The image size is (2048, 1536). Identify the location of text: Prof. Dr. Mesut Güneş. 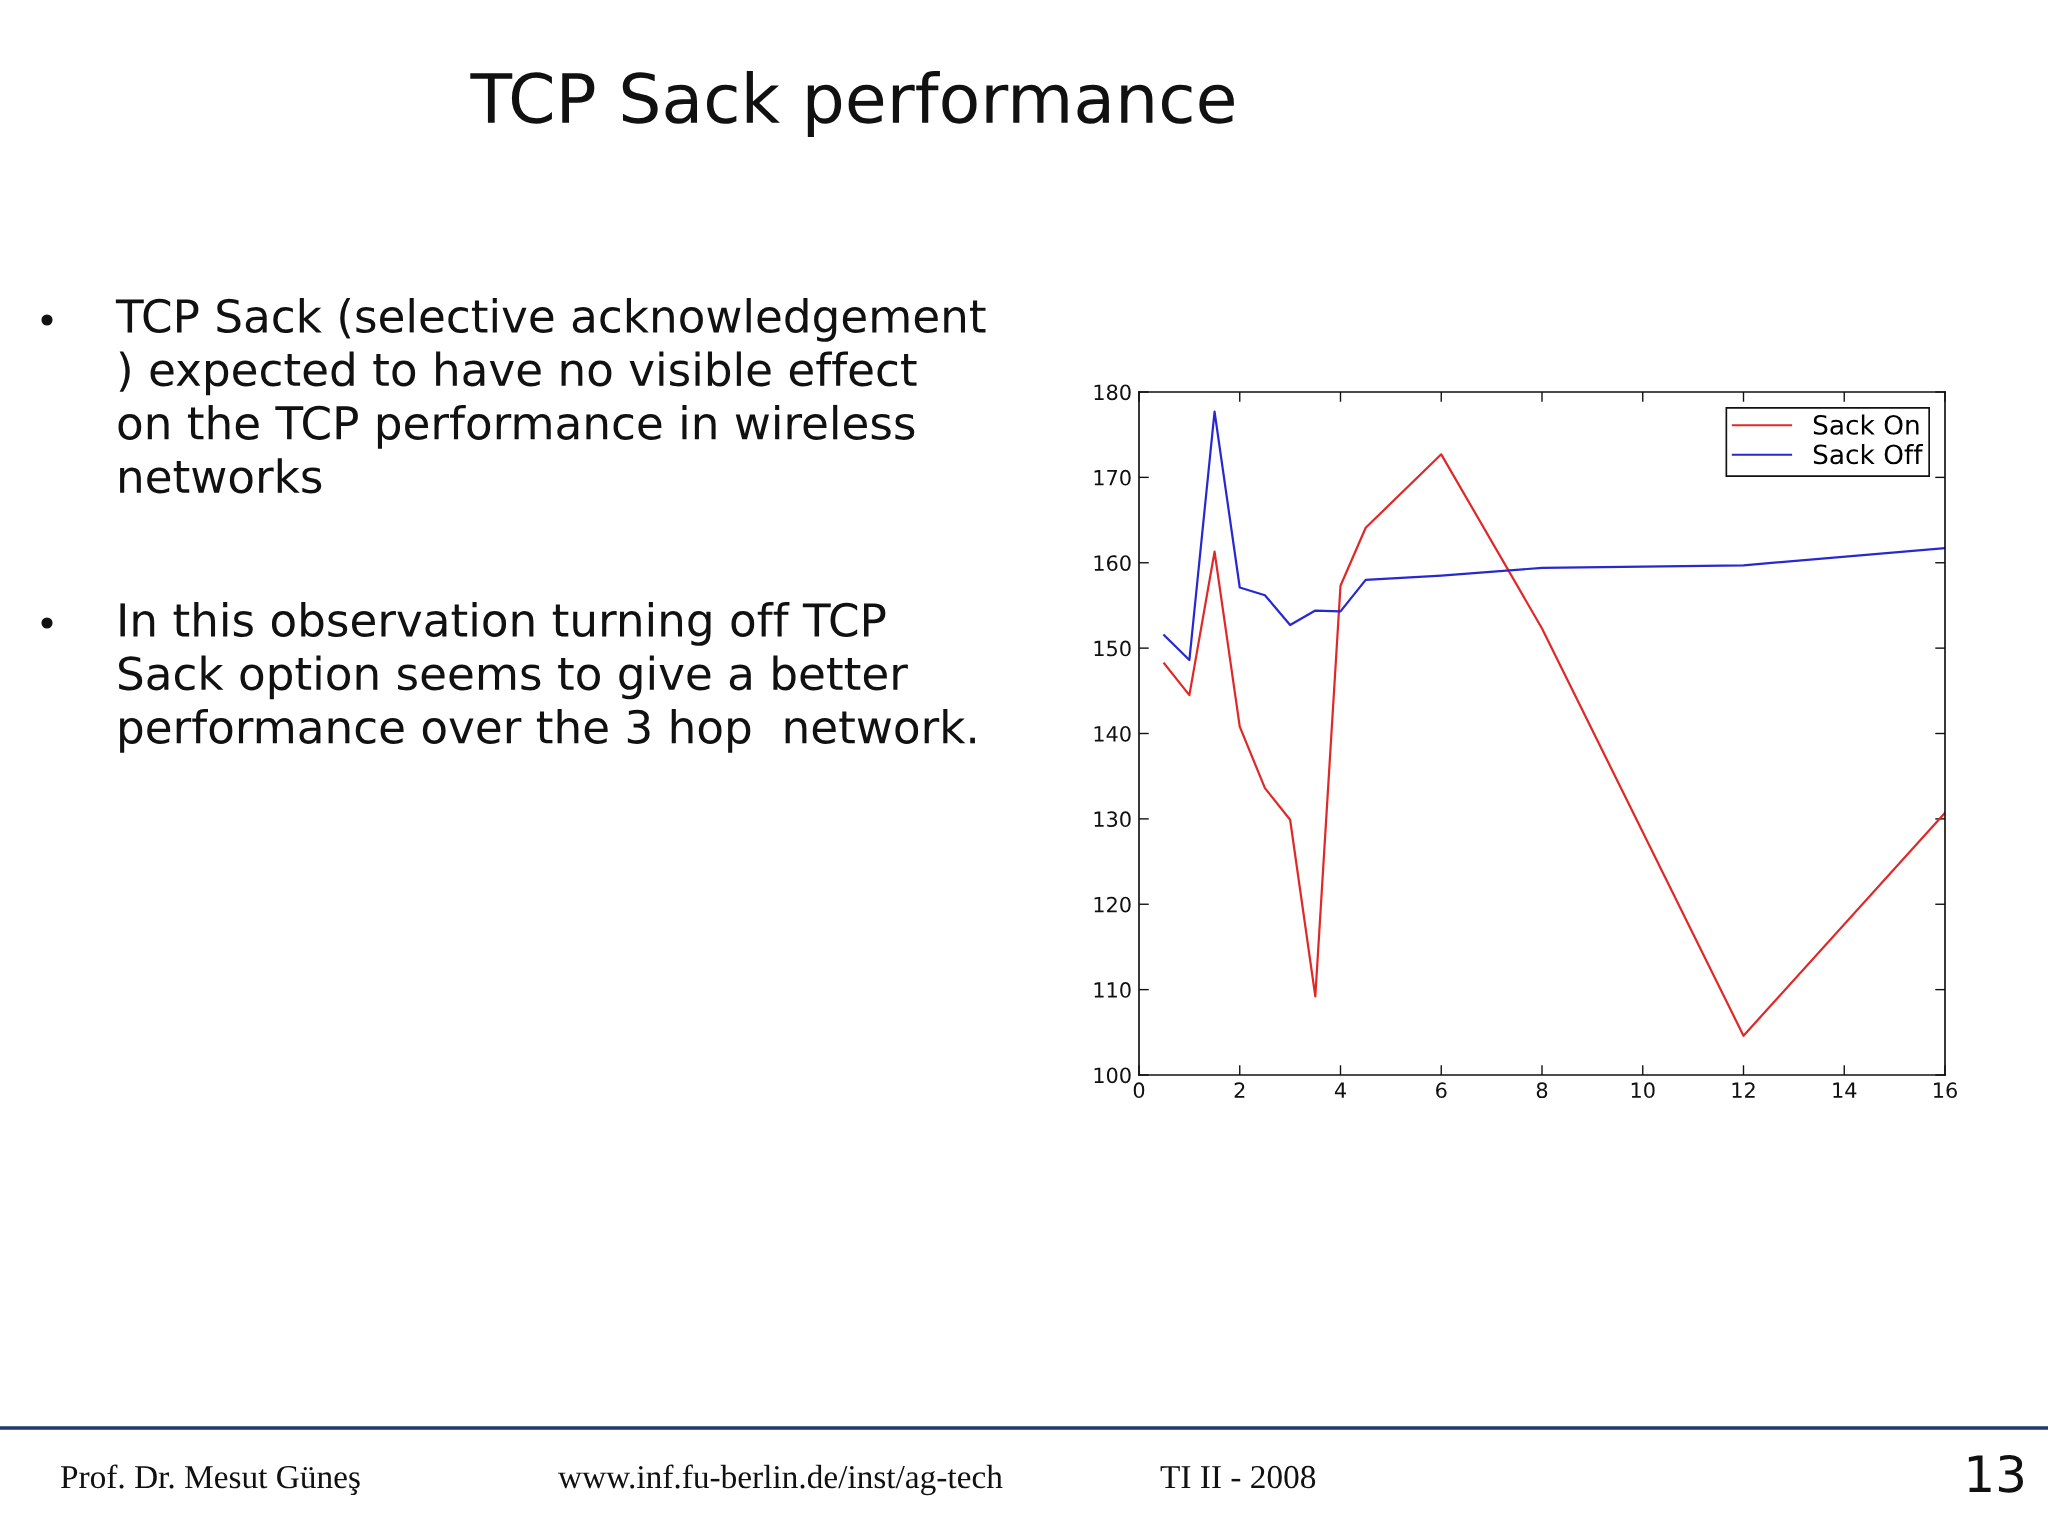
(210, 1480).